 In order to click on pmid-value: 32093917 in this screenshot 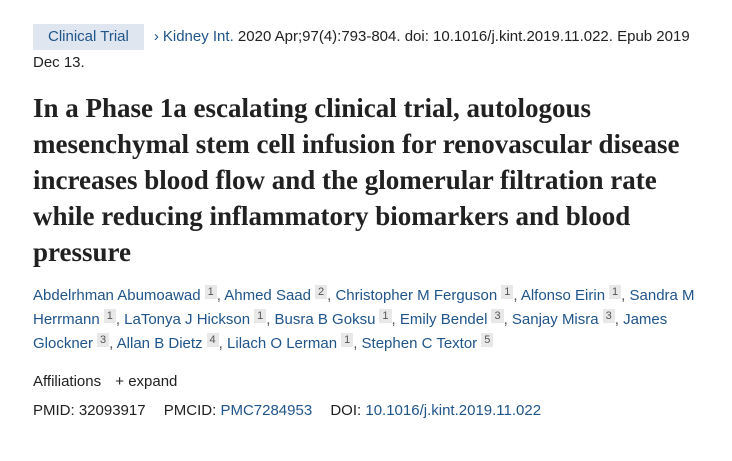, I will do `click(112, 410)`.